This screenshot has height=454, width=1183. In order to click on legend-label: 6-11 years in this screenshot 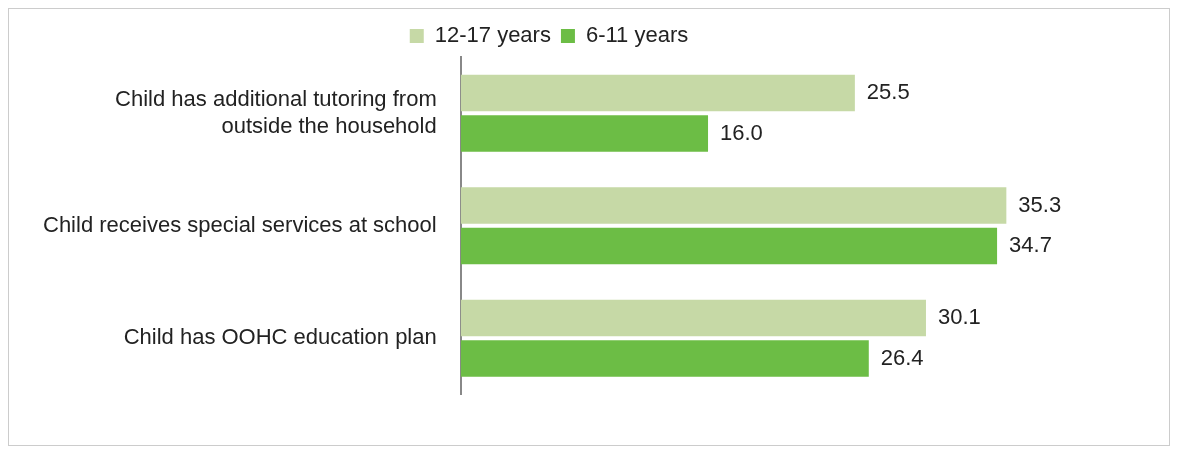, I will do `click(637, 35)`.